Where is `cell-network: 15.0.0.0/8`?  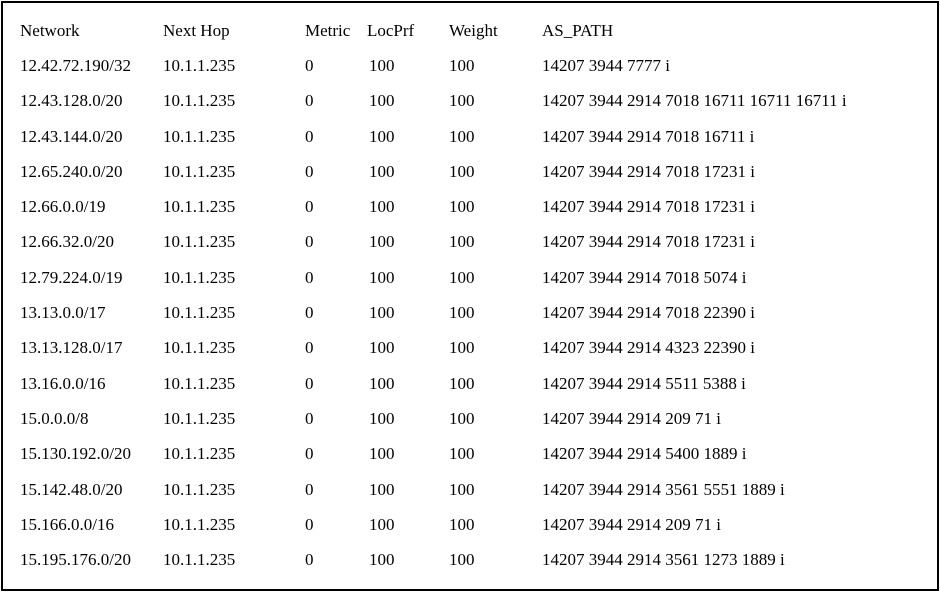
cell-network: 15.0.0.0/8 is located at coordinates (54, 418).